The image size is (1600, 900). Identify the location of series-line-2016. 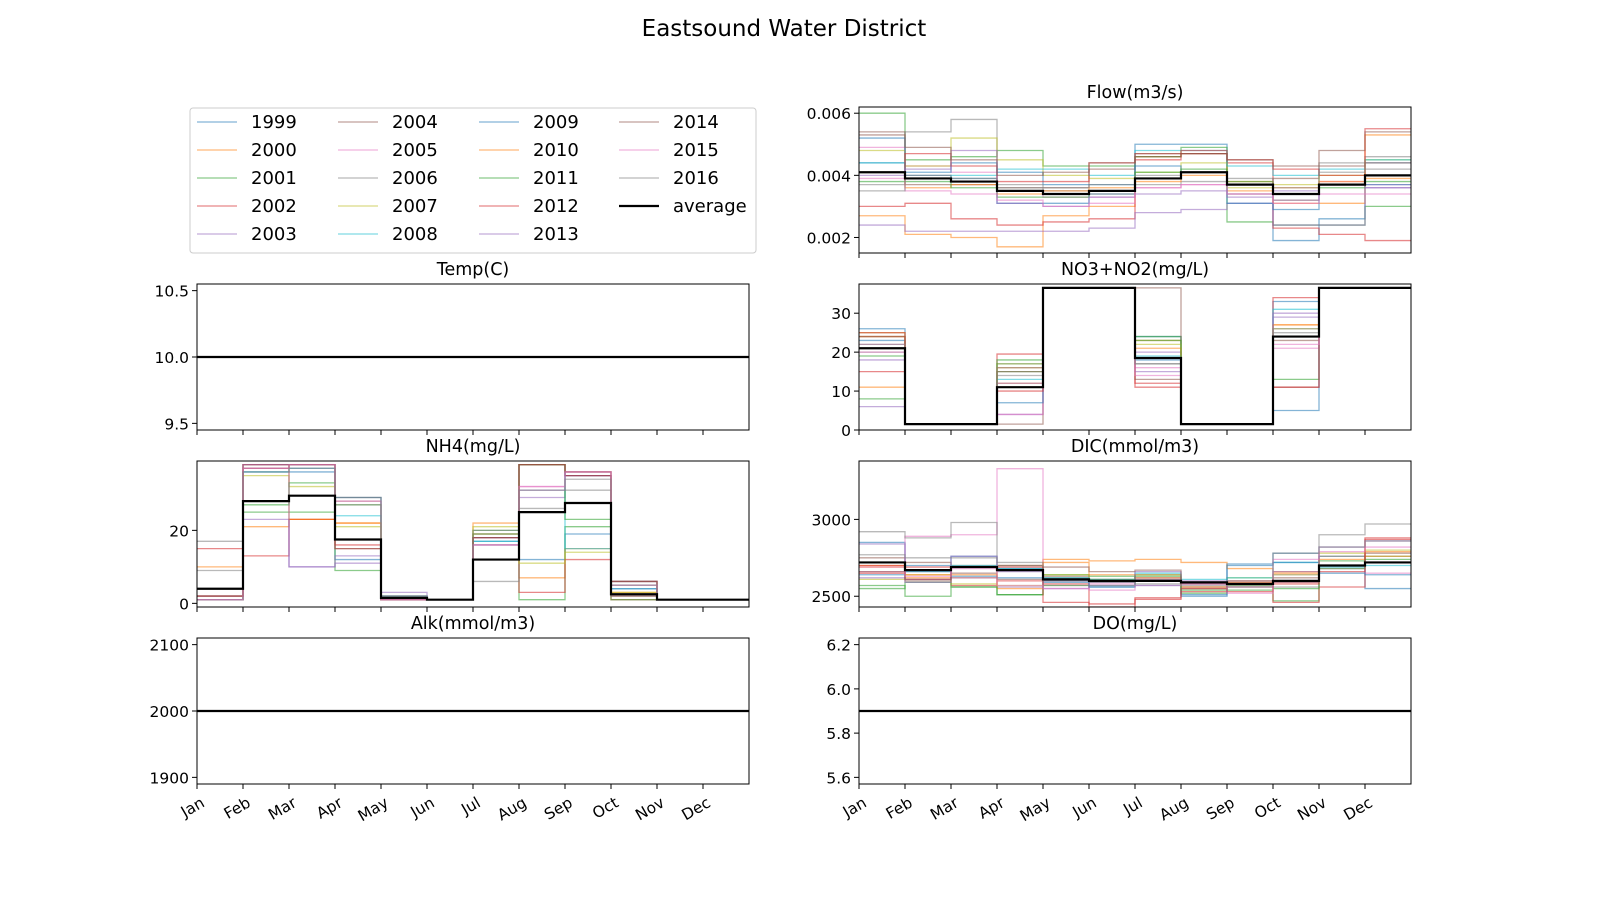
(1135, 563).